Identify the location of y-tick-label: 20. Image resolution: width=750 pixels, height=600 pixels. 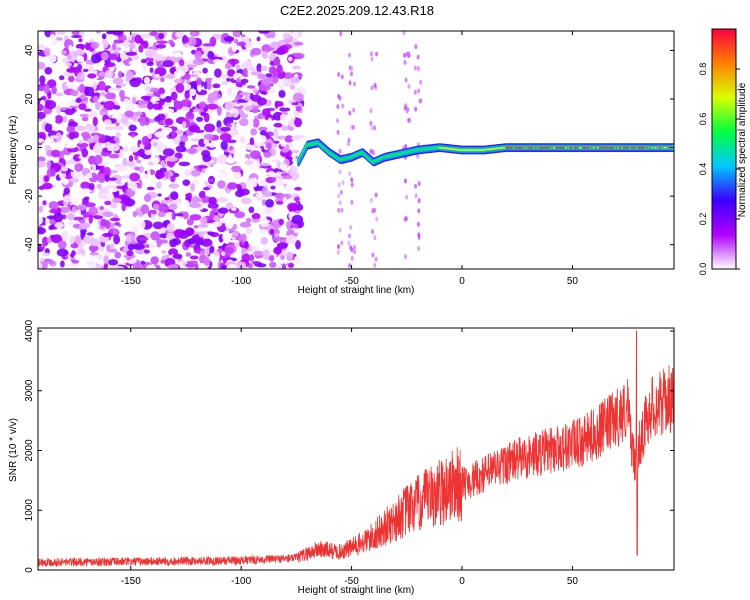
(29, 99).